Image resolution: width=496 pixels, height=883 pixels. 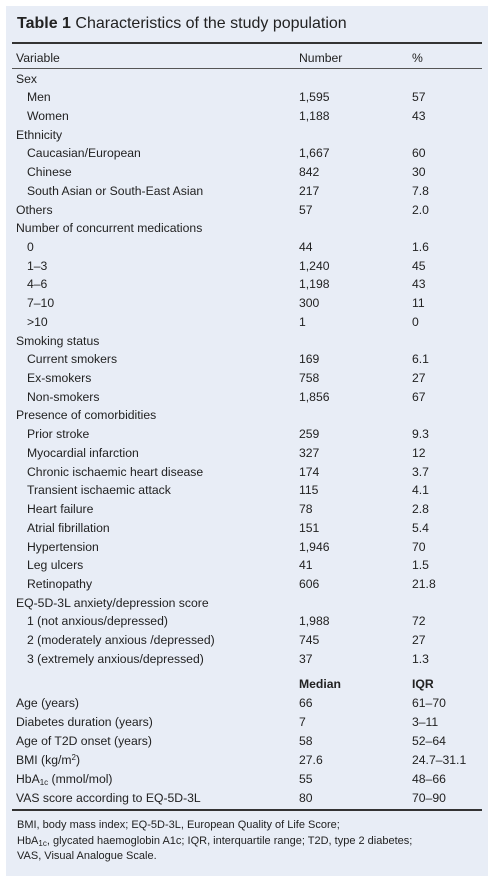 What do you see at coordinates (247, 191) in the screenshot?
I see `table-row: South Asian or South-East Asian 217 7.8` at bounding box center [247, 191].